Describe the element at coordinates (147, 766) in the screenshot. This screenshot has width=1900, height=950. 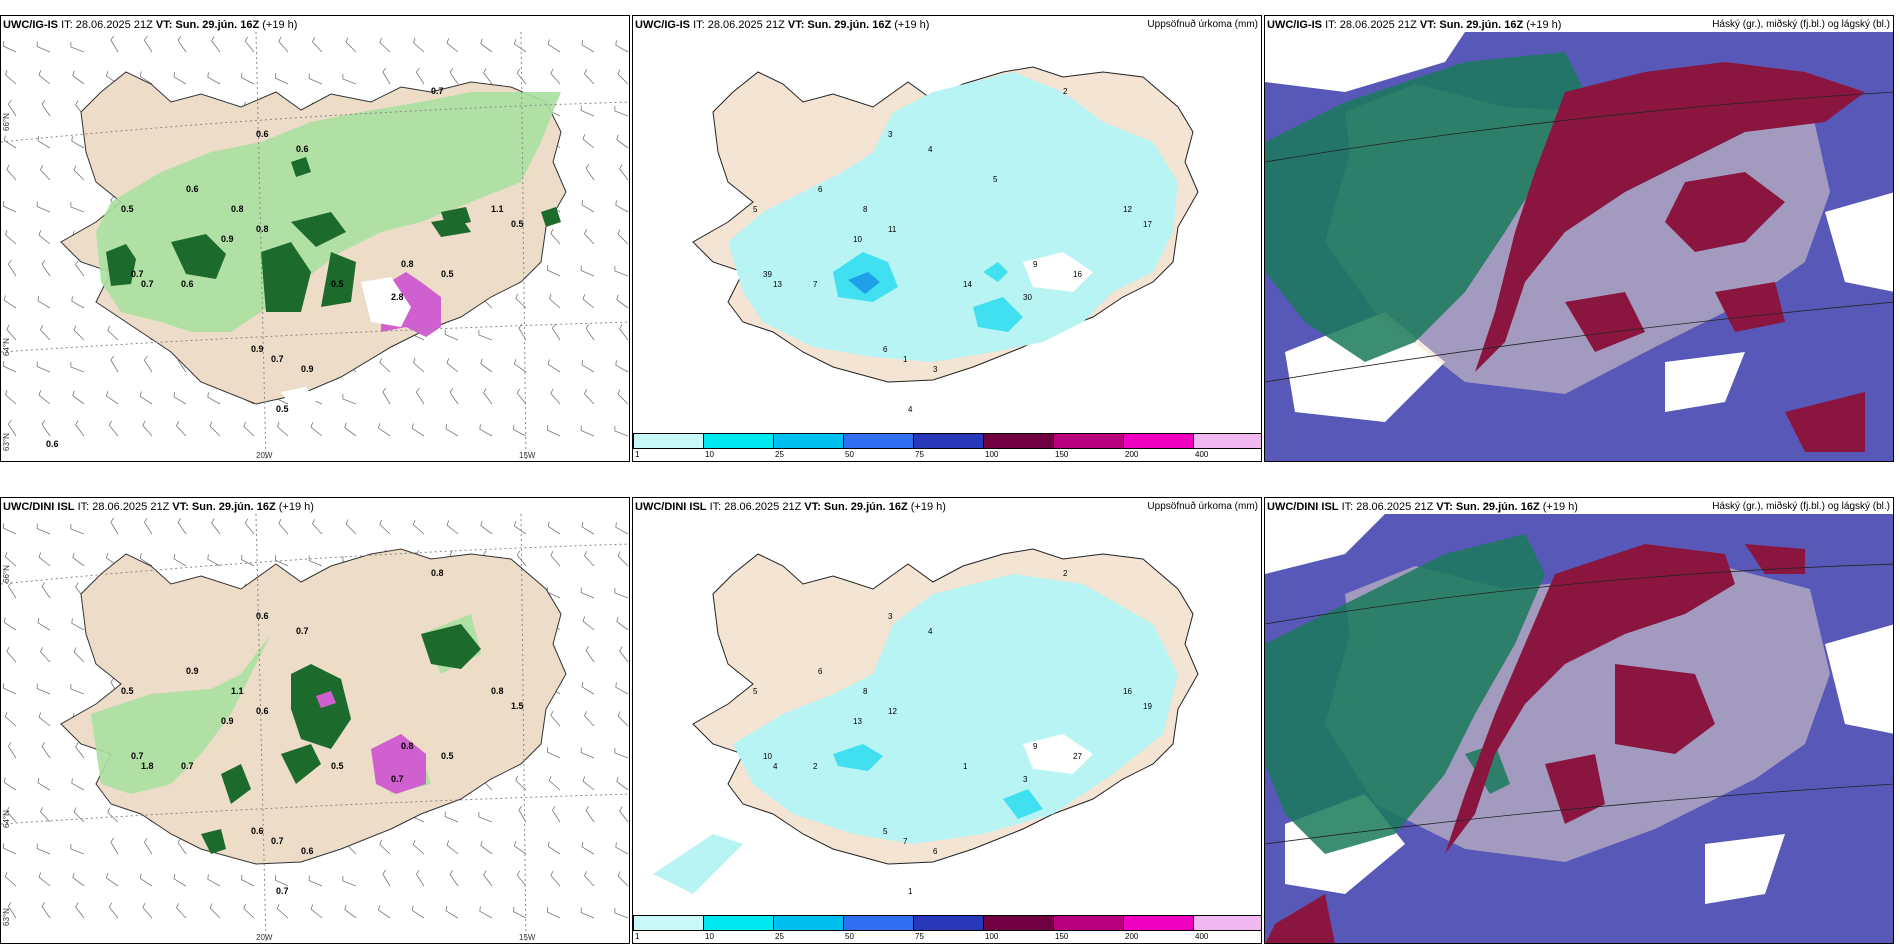
I see `value-label: 1.8` at that location.